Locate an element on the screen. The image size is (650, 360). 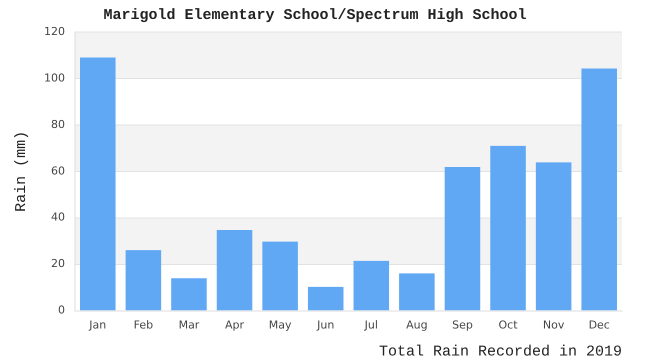
y-tick-label: 40 is located at coordinates (57, 217).